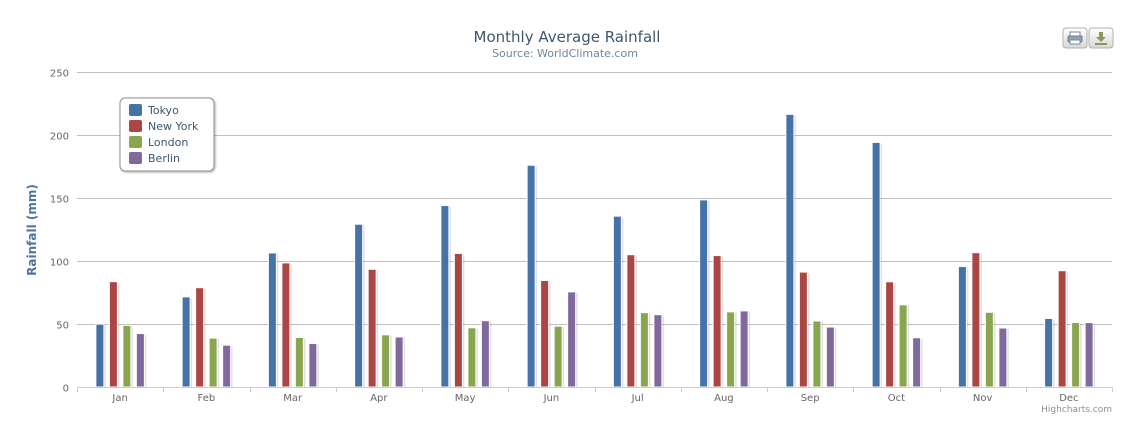 The image size is (1130, 432). Describe the element at coordinates (1076, 410) in the screenshot. I see `credits: Highcharts.com` at that location.